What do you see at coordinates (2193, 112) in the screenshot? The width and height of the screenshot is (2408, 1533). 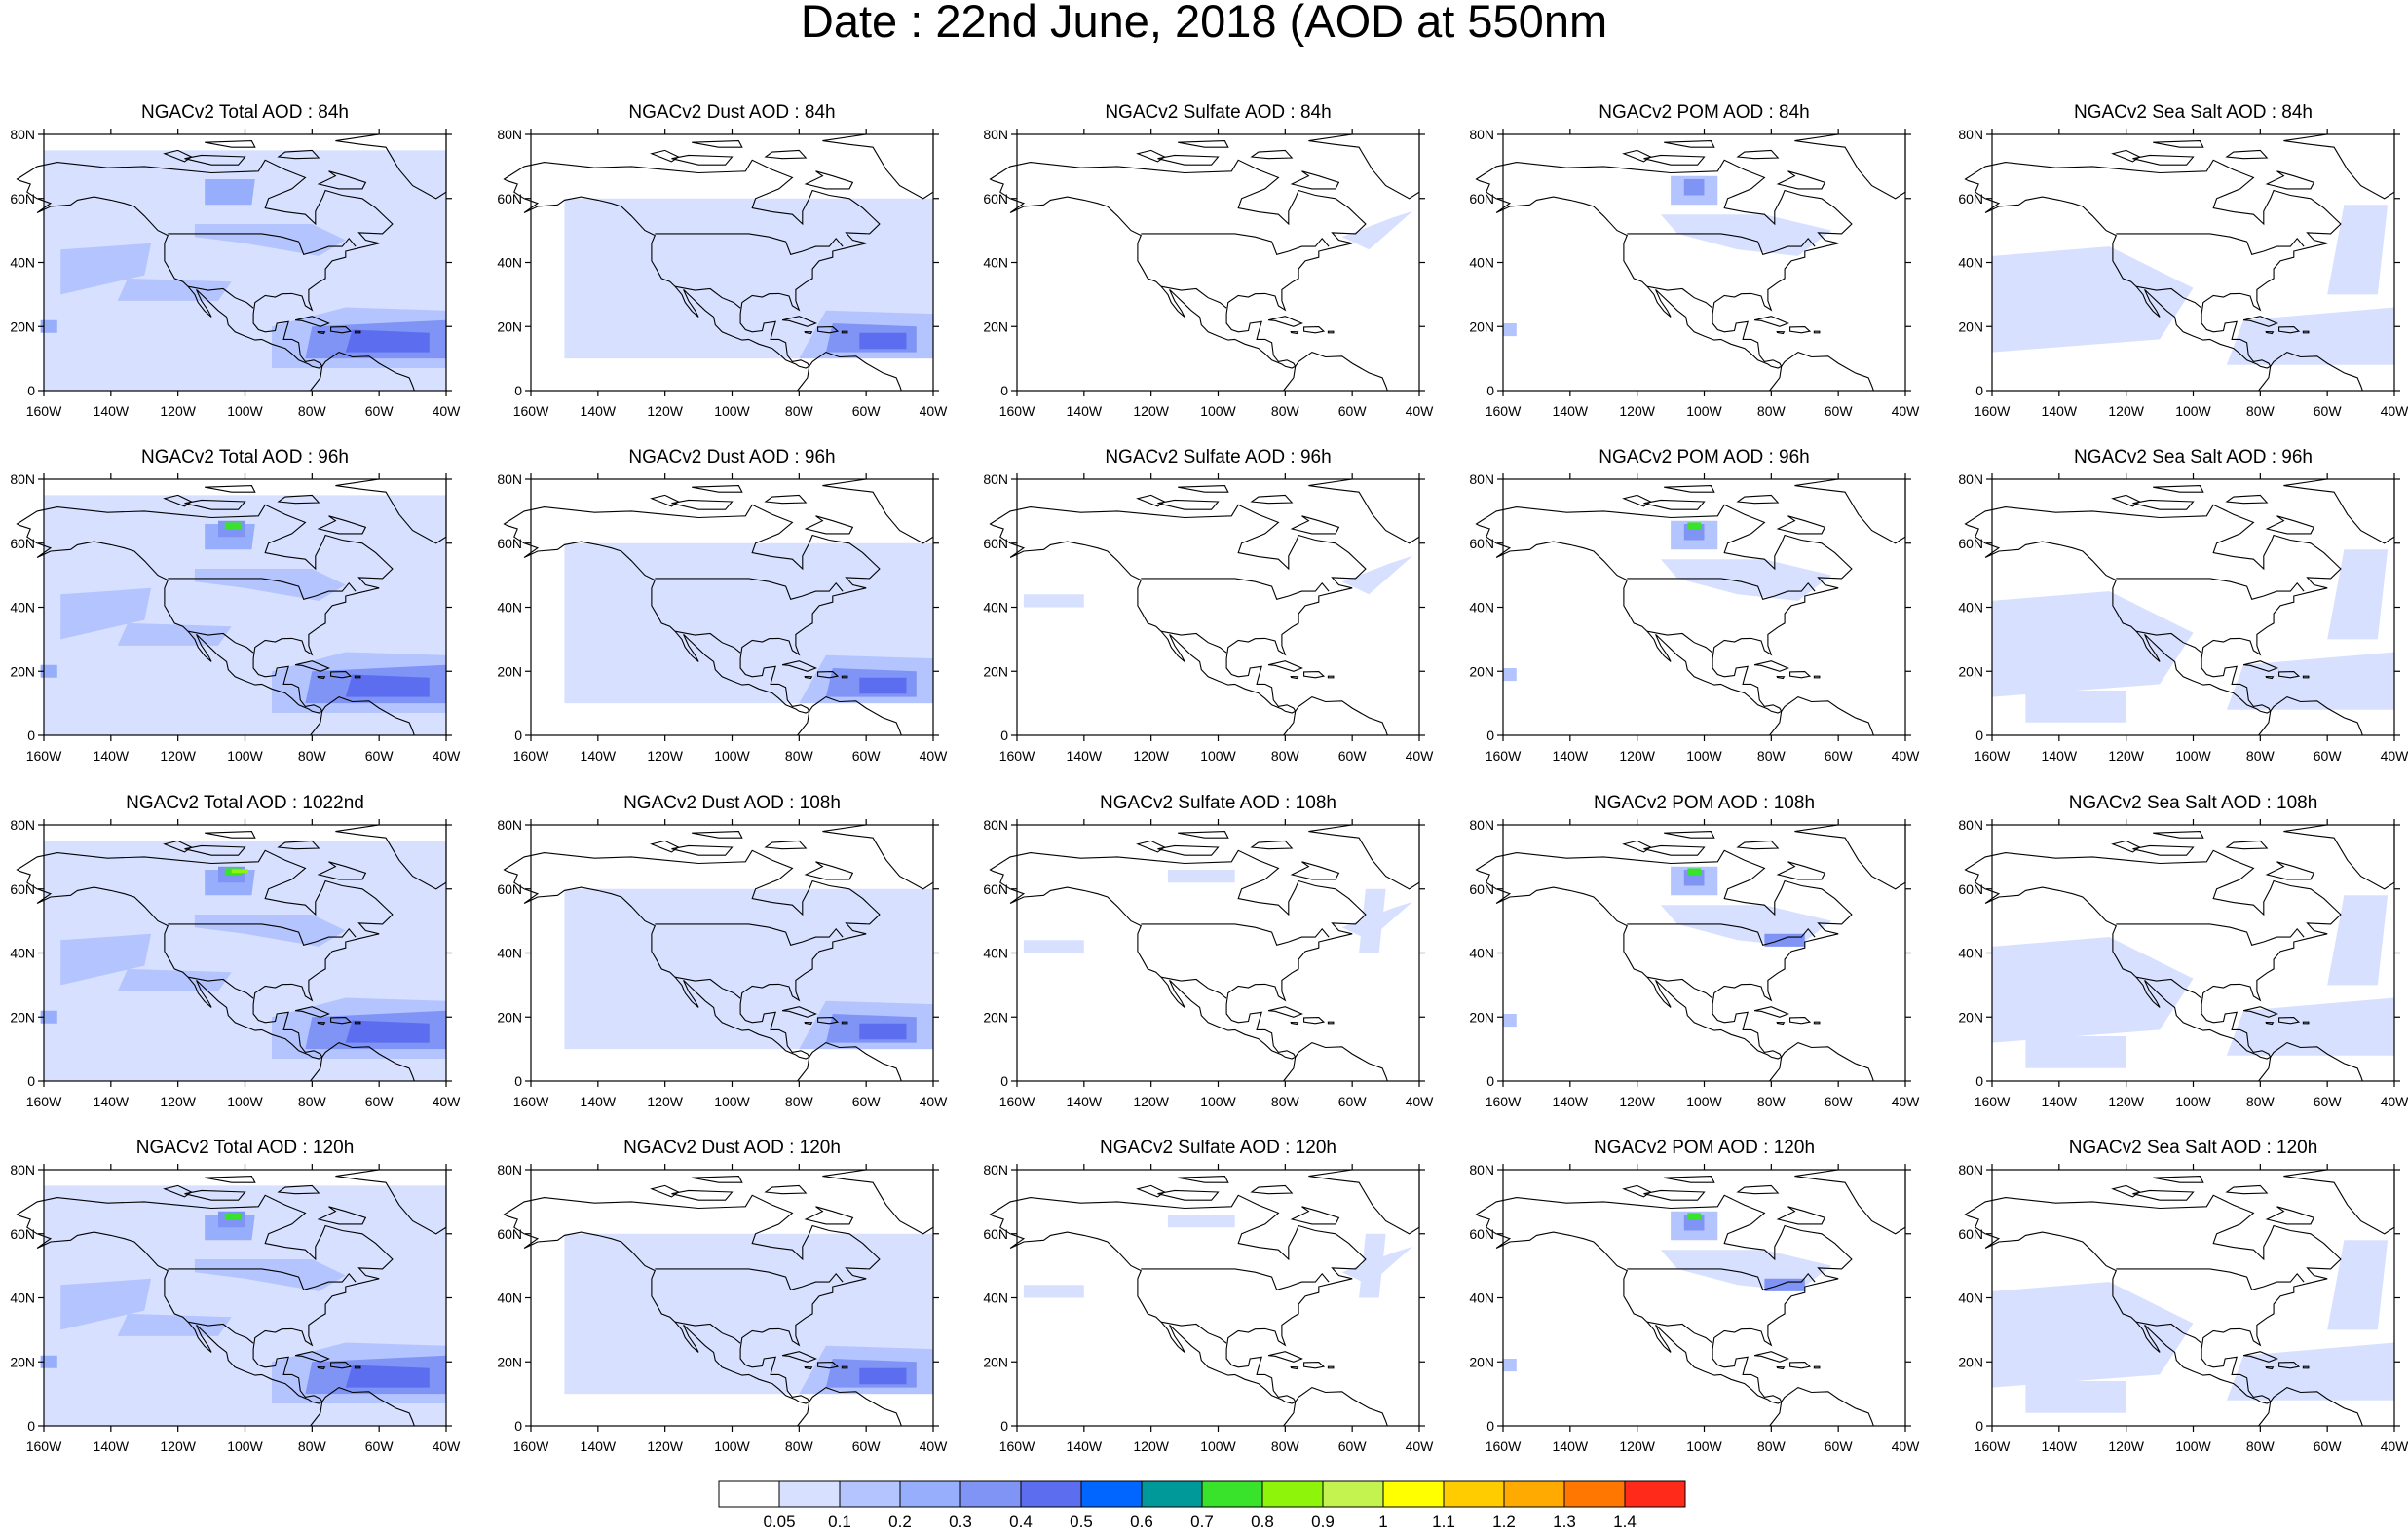 I see `panel-title: NGACv2 Sea Salt AOD : 84h` at bounding box center [2193, 112].